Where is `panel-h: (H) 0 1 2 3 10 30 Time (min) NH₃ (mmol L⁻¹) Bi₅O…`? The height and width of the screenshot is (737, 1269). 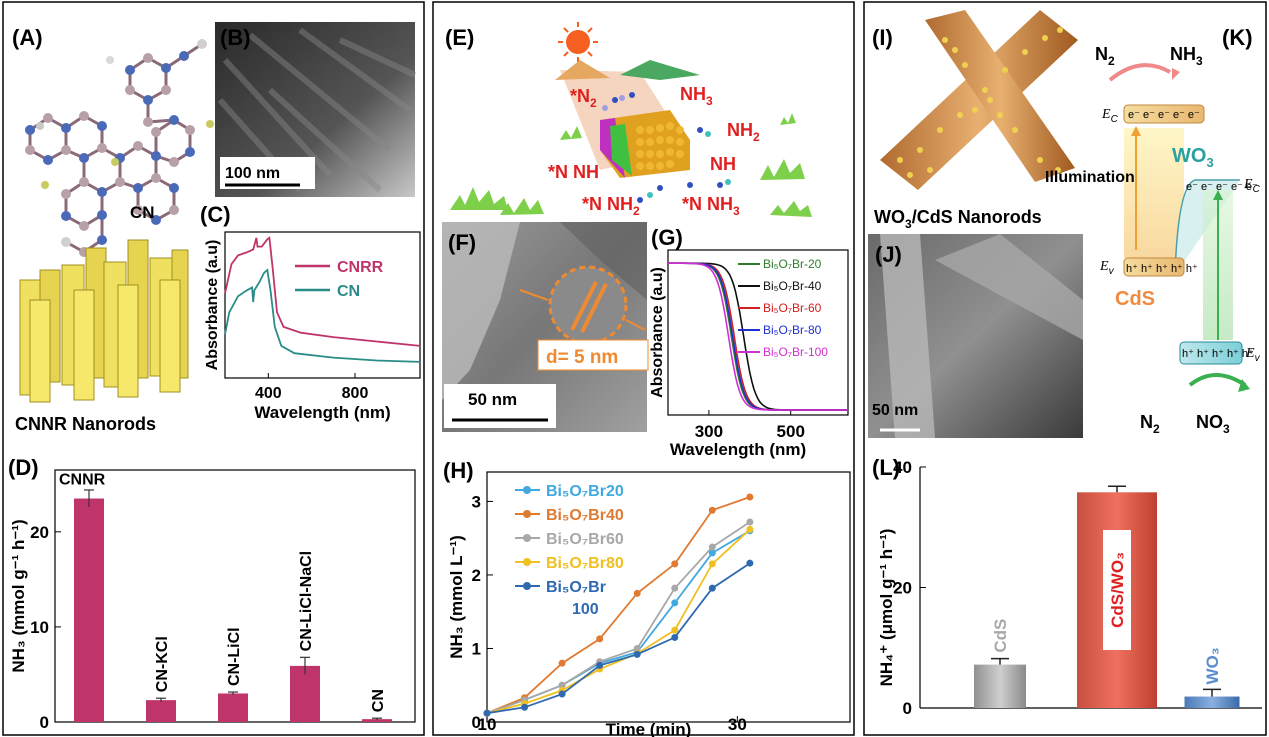
panel-h: (H) 0 1 2 3 10 30 Time (min) NH₃ (mmol L⁻¹) Bi₅O… is located at coordinates (647, 597).